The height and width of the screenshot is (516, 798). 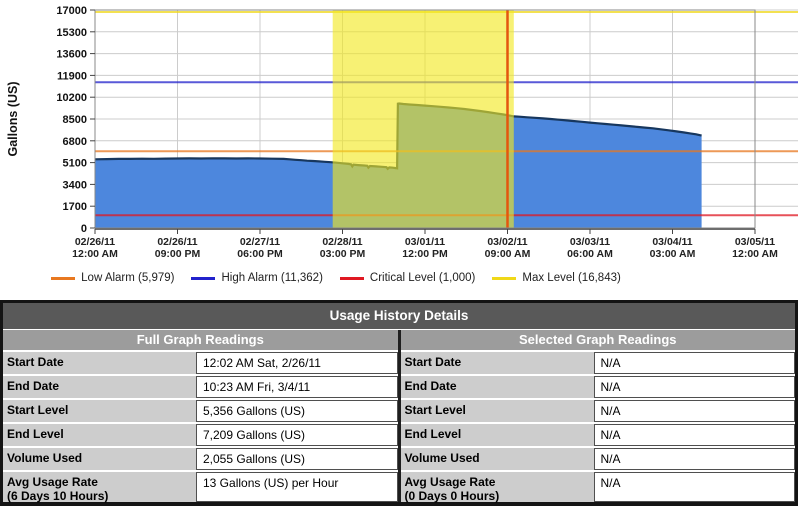 What do you see at coordinates (203, 278) in the screenshot?
I see `high-alarm-legend-swatch-icon` at bounding box center [203, 278].